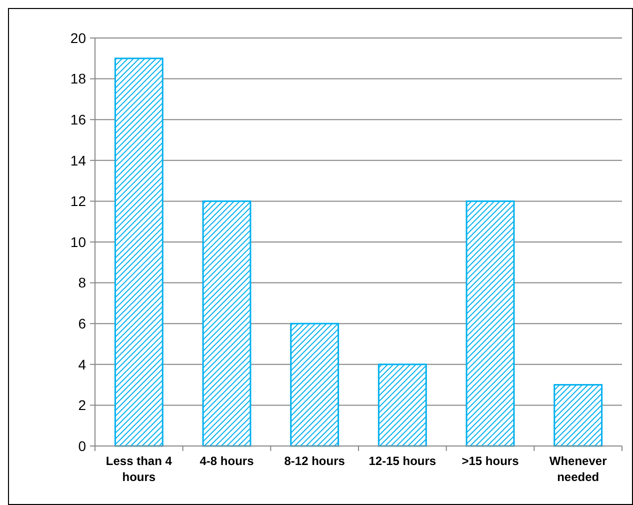 The width and height of the screenshot is (633, 505). Describe the element at coordinates (78, 38) in the screenshot. I see `y-tick-label: 20` at that location.